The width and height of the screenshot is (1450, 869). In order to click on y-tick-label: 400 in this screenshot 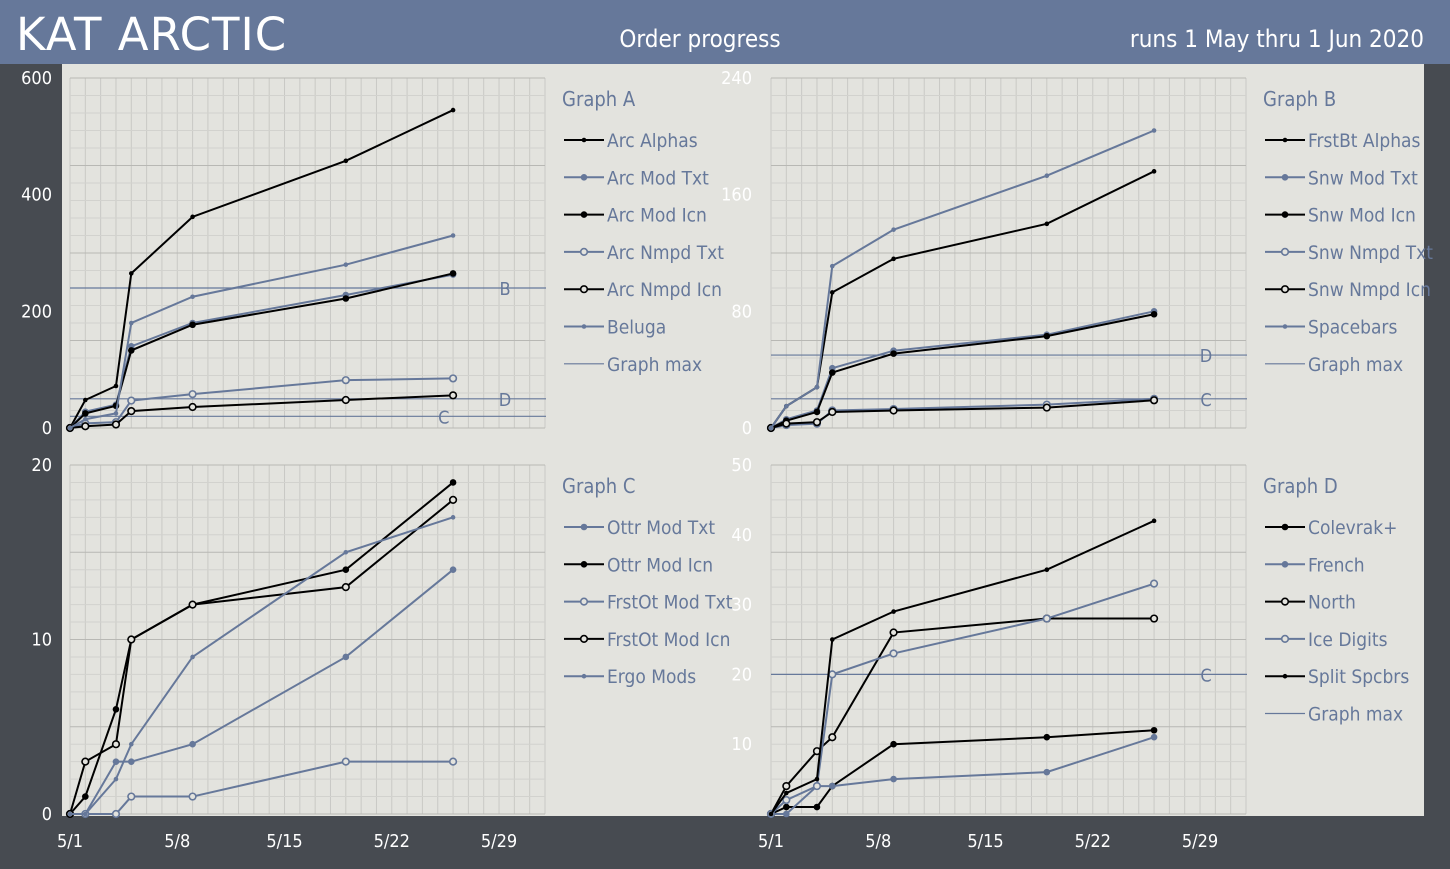, I will do `click(36, 195)`.